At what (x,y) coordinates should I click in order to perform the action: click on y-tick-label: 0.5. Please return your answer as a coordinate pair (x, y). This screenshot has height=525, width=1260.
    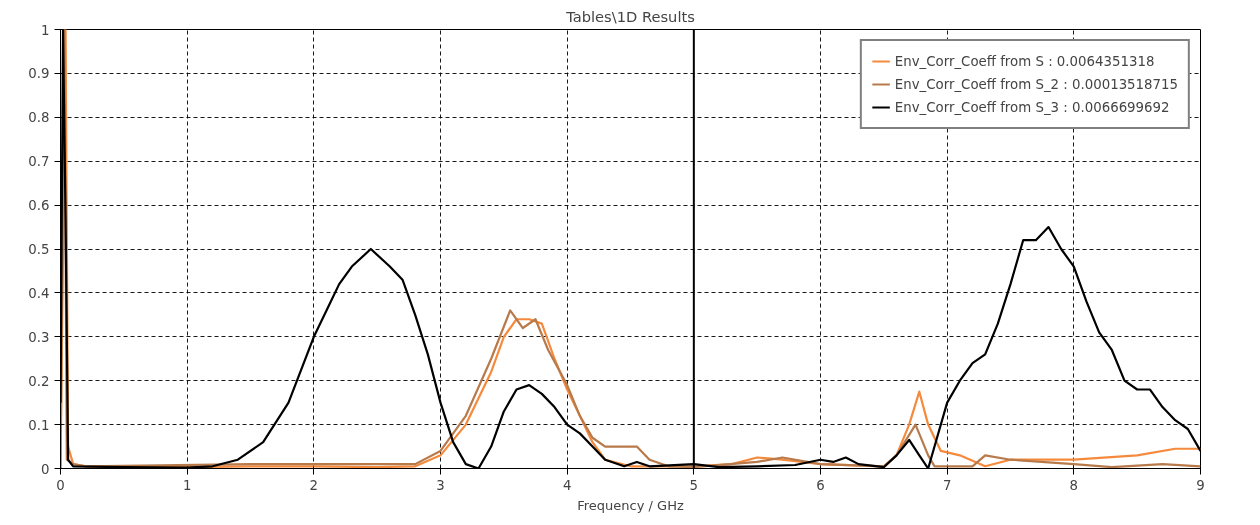
    Looking at the image, I should click on (39, 249).